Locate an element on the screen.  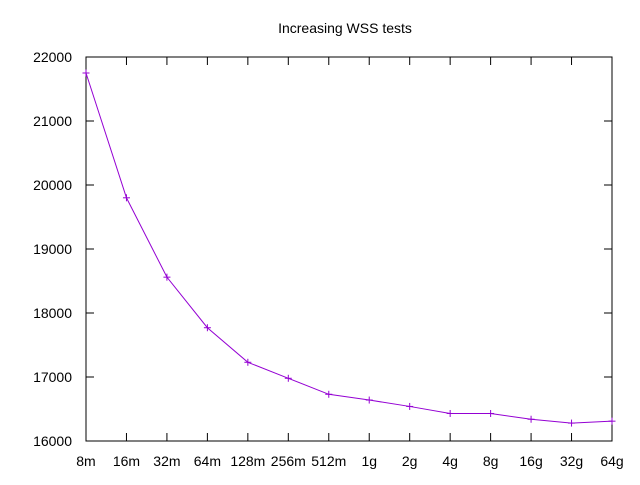
chart-title: Increasing WSS tests is located at coordinates (345, 28).